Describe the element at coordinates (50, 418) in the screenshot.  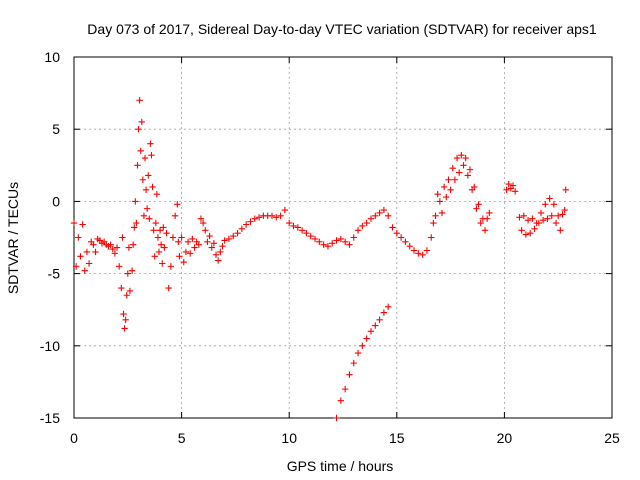
I see `y-tick-label: -15` at that location.